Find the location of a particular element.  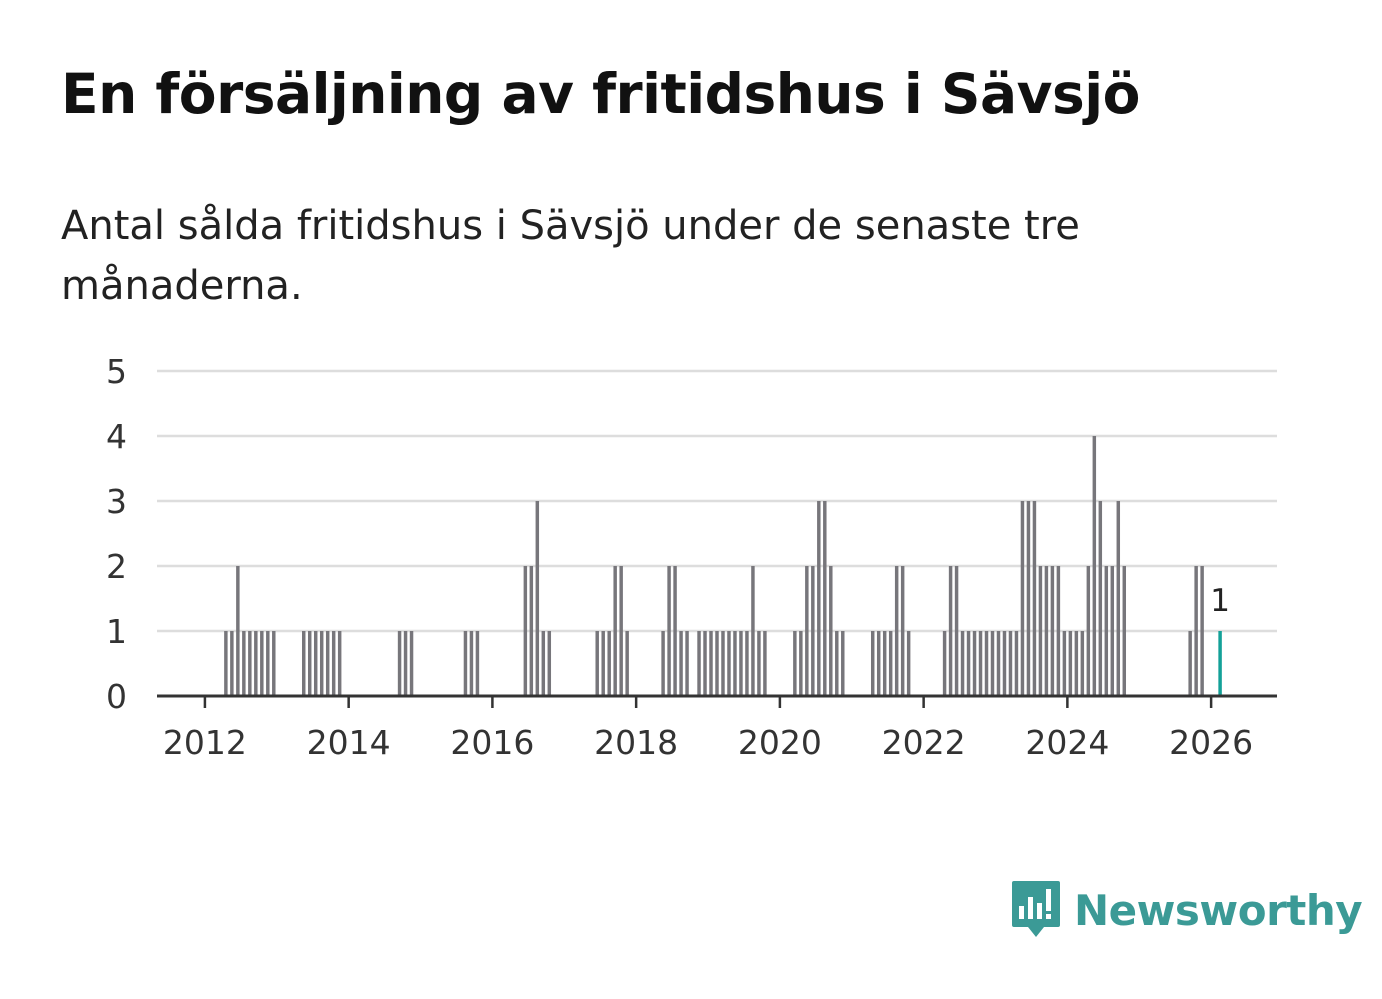

x-tick-label: 2012 is located at coordinates (205, 742).